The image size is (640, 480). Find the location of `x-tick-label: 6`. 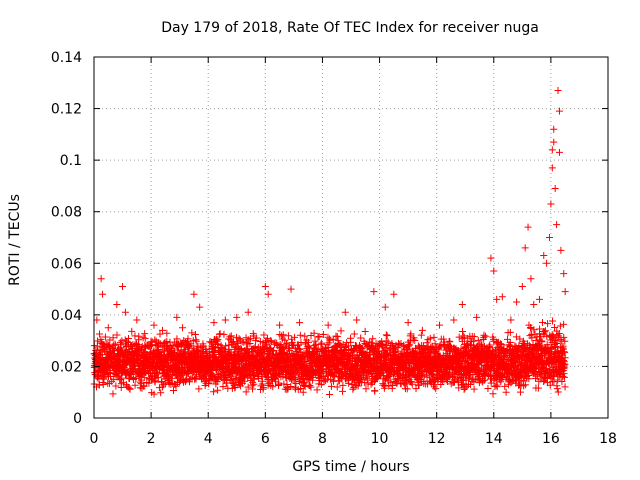

x-tick-label: 6 is located at coordinates (265, 439).